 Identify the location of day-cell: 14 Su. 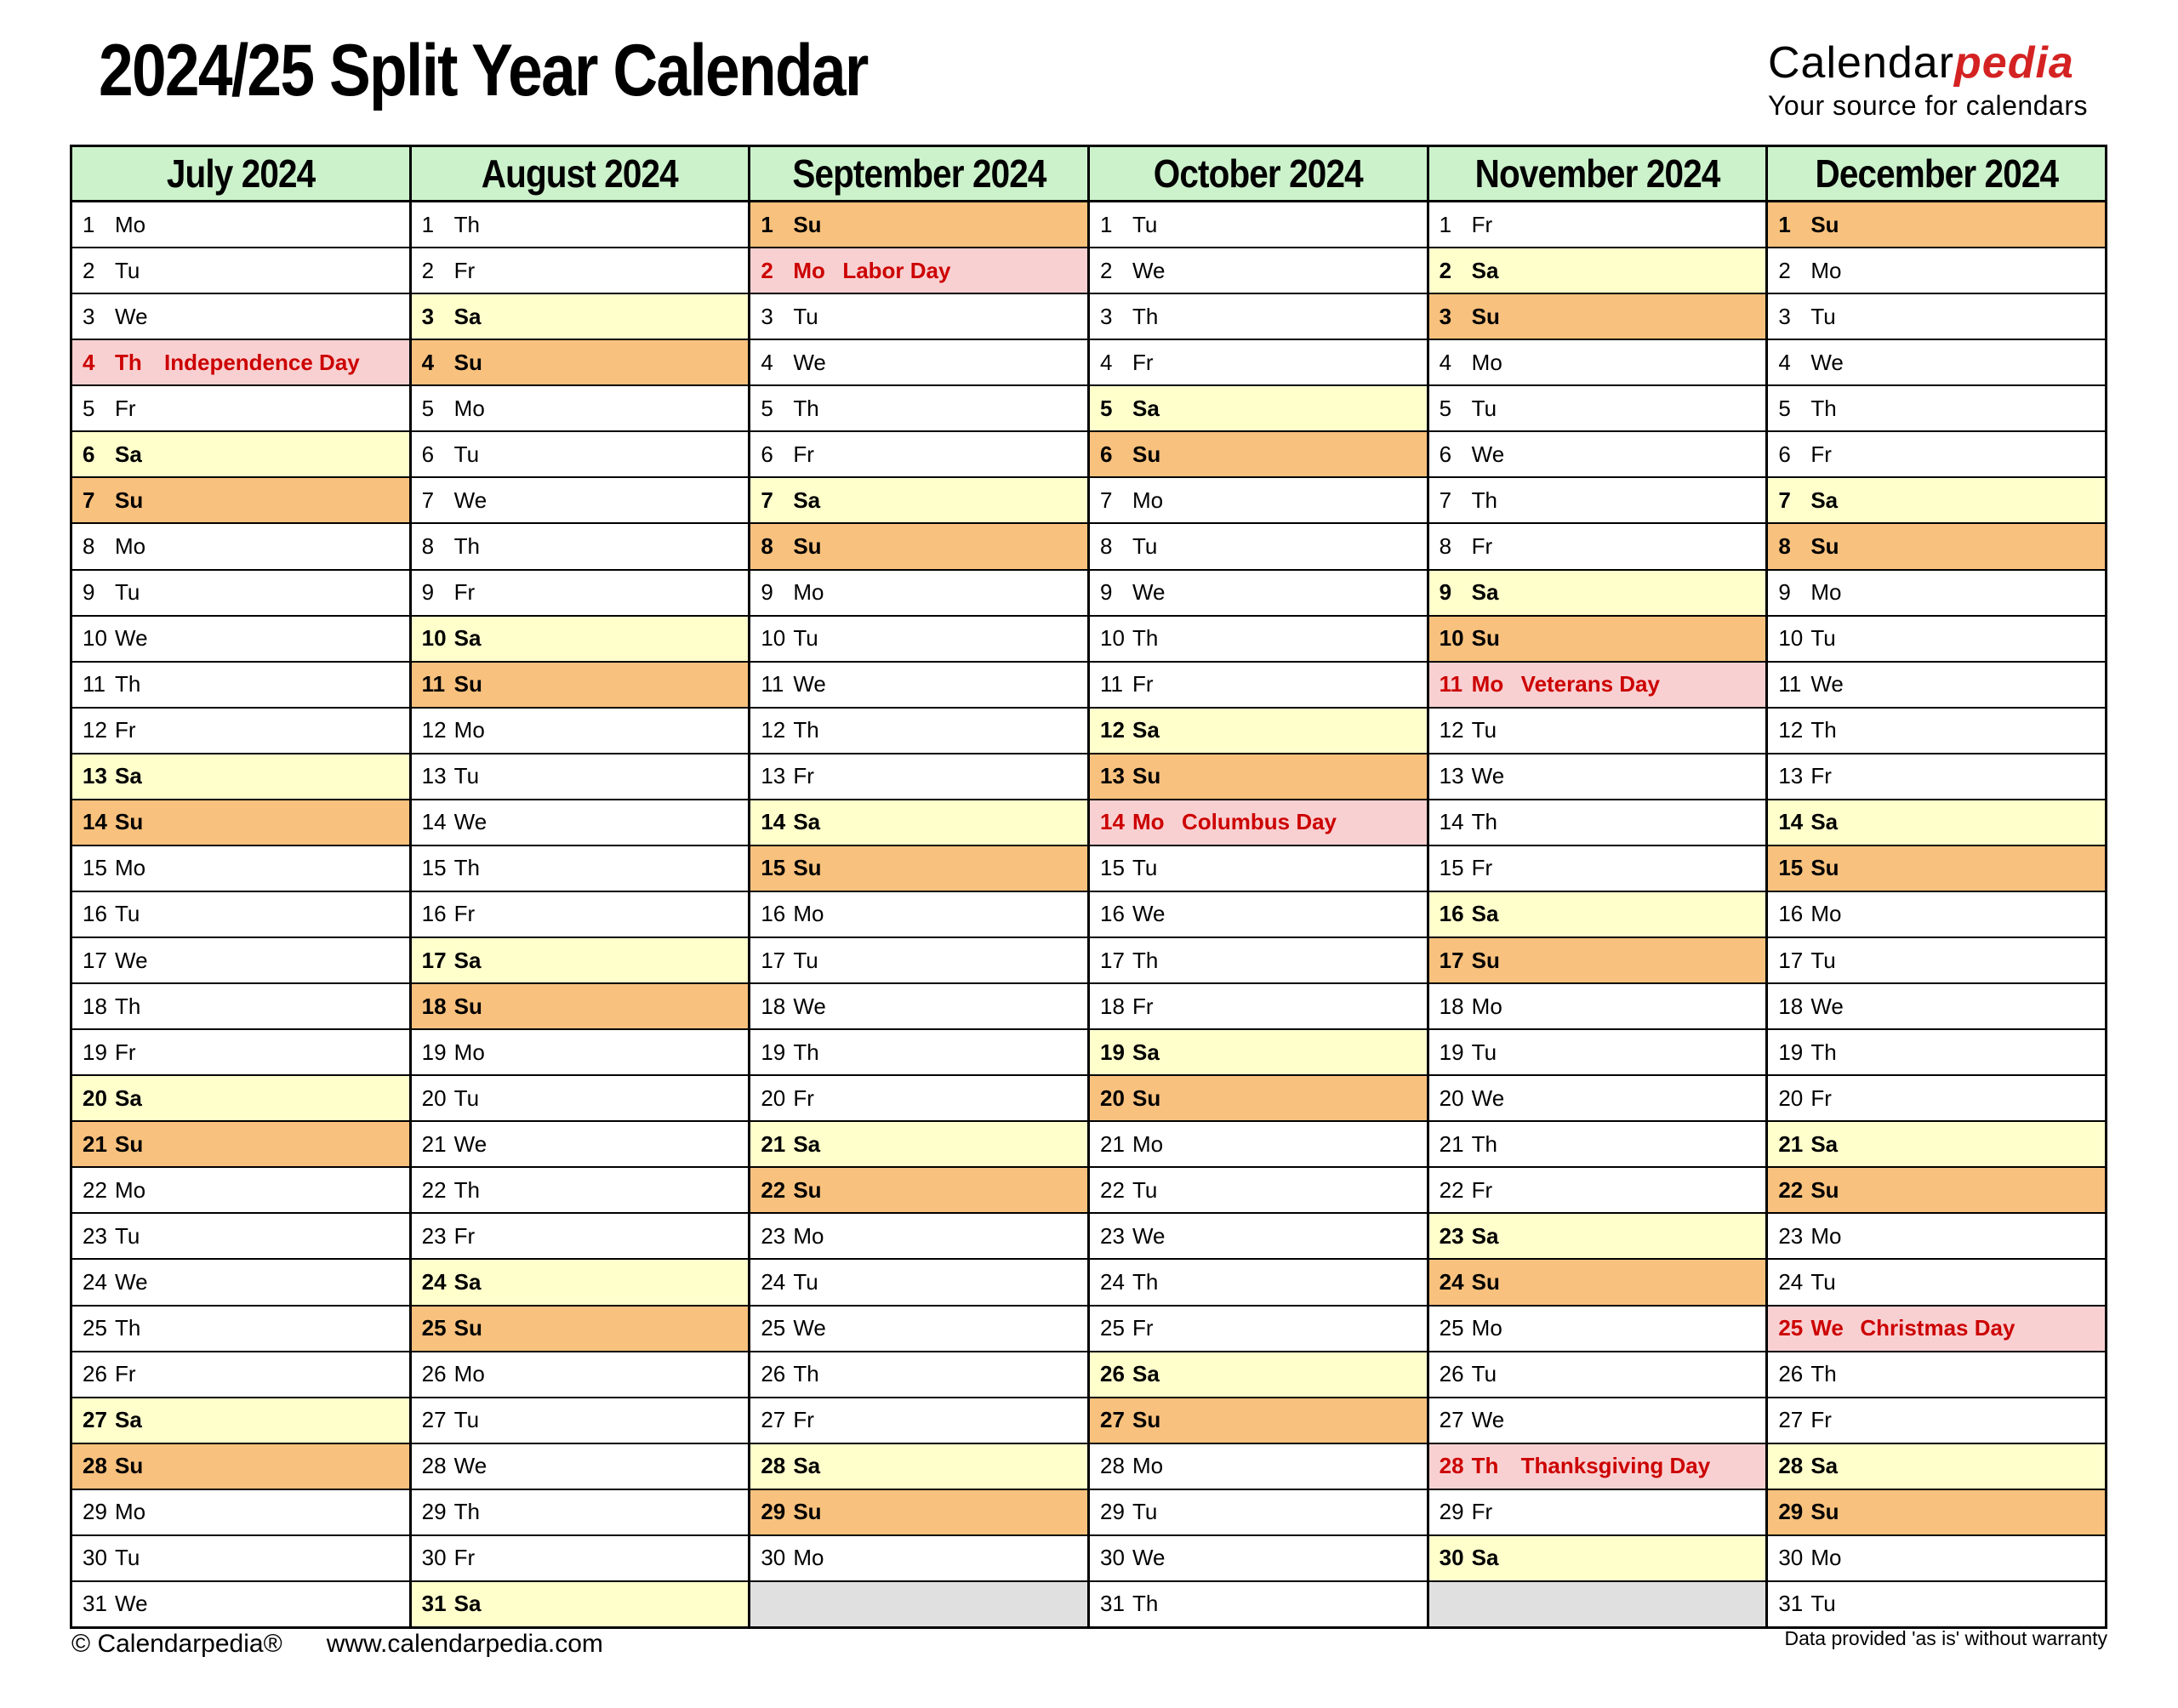
(241, 823).